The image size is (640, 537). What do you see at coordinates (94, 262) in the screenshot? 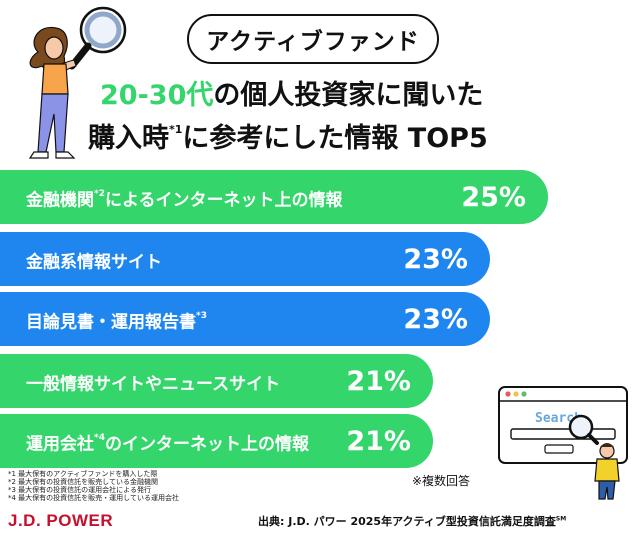
I see `bar-label: 金融系情報サイト` at bounding box center [94, 262].